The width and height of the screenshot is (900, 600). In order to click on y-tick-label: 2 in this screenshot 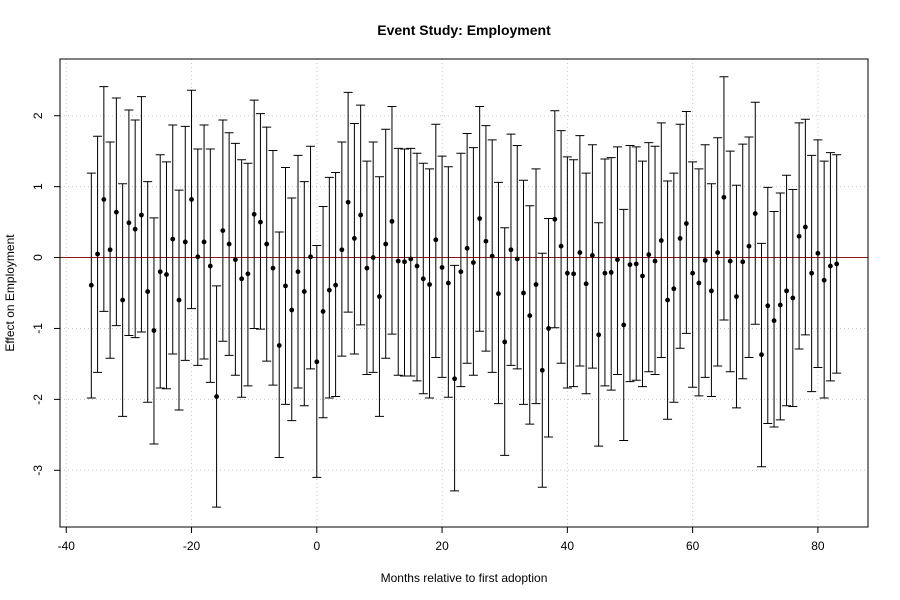, I will do `click(38, 115)`.